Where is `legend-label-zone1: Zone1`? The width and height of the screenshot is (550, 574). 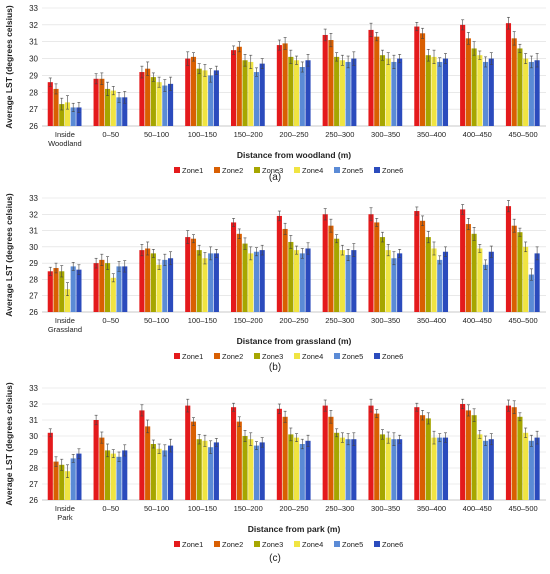 legend-label-zone1: Zone1 is located at coordinates (192, 356).